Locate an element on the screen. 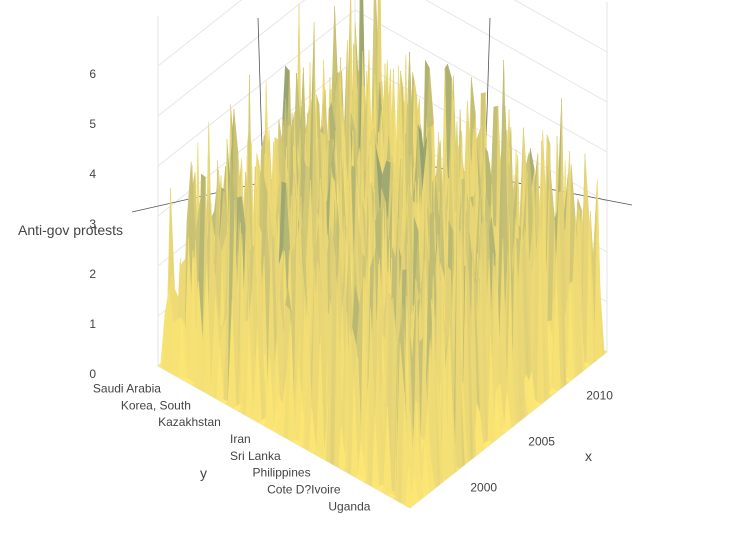 The width and height of the screenshot is (737, 535). z-tick-label: 4 is located at coordinates (92, 174).